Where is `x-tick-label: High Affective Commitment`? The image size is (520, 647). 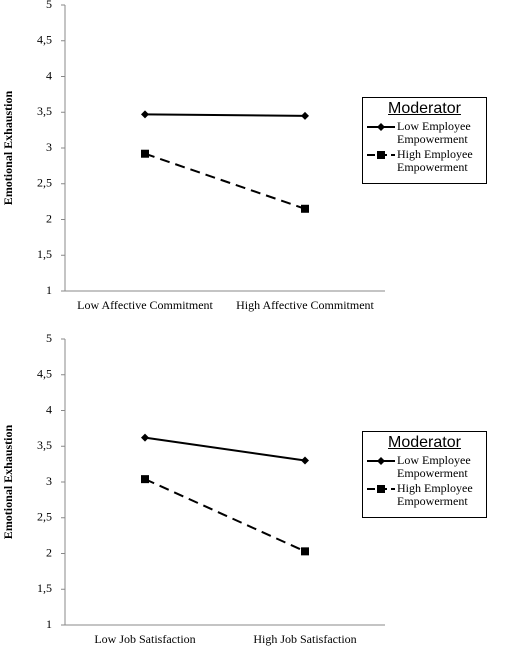 x-tick-label: High Affective Commitment is located at coordinates (305, 305).